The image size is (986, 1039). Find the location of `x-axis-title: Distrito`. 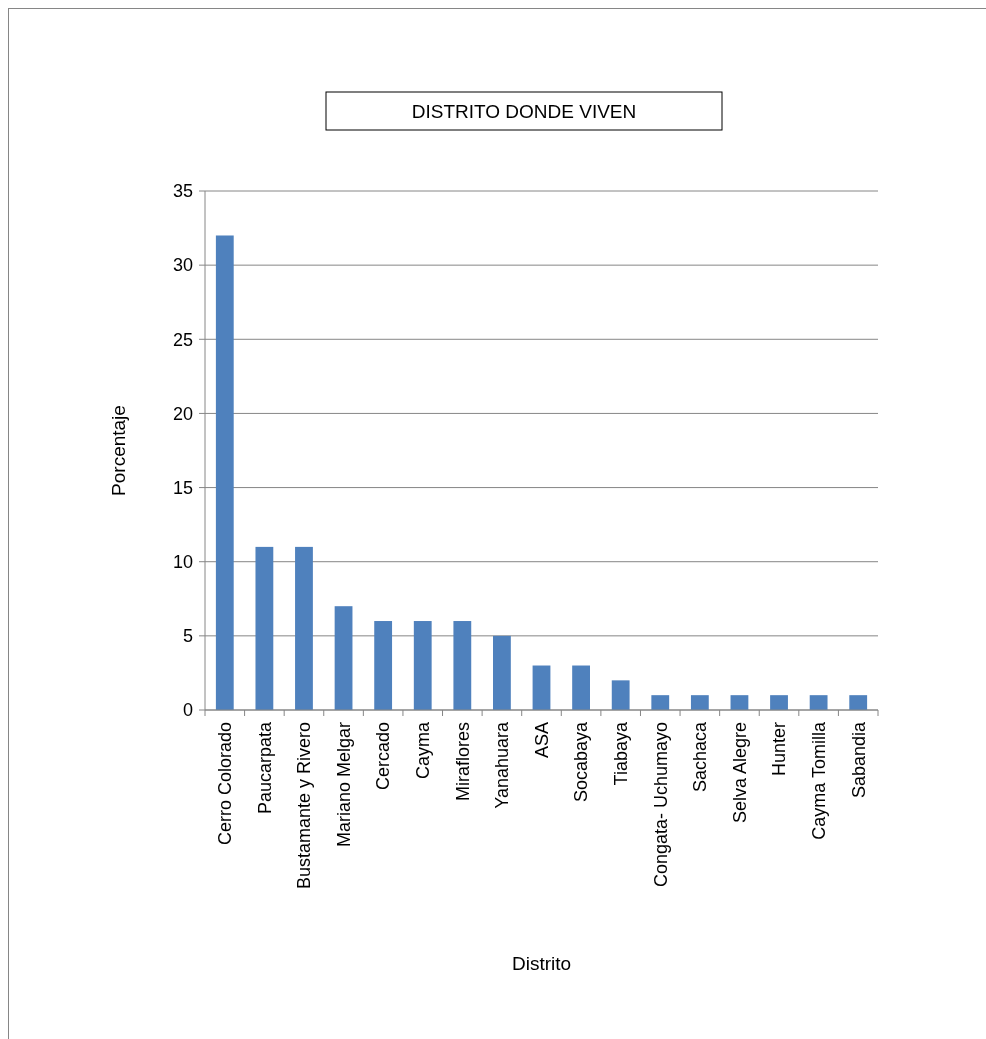

x-axis-title: Distrito is located at coordinates (541, 963).